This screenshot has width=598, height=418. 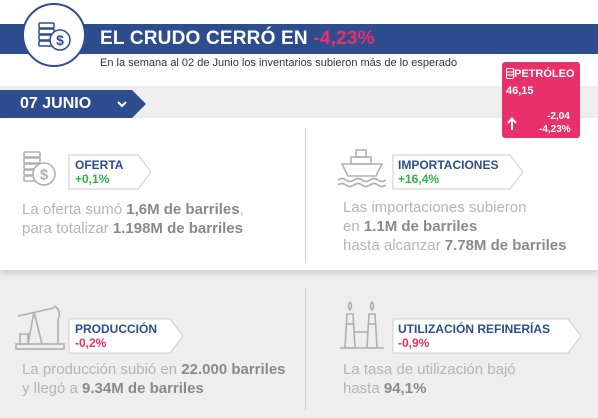 I want to click on oil-price: 46,15, so click(x=520, y=91).